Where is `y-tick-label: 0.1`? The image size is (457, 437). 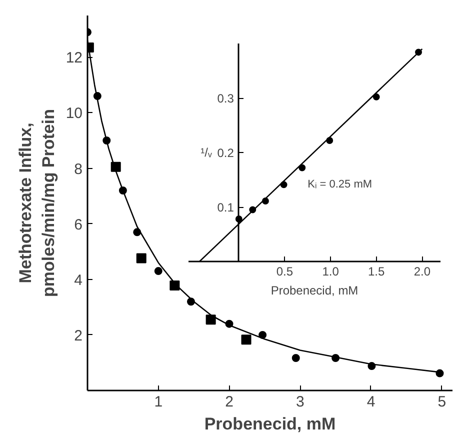
y-tick-label: 0.1 is located at coordinates (225, 207).